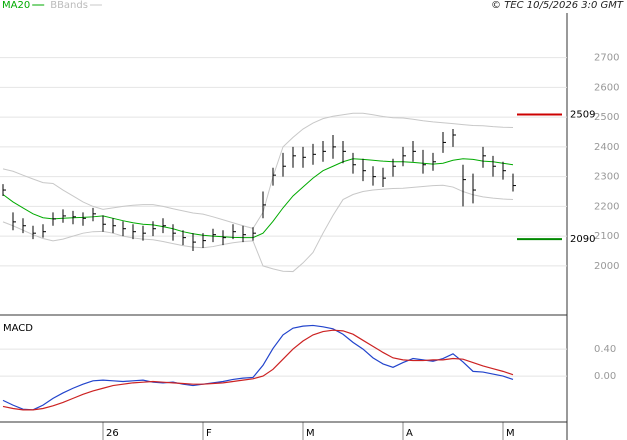 This screenshot has width=627, height=440. I want to click on level-label: 2090, so click(582, 239).